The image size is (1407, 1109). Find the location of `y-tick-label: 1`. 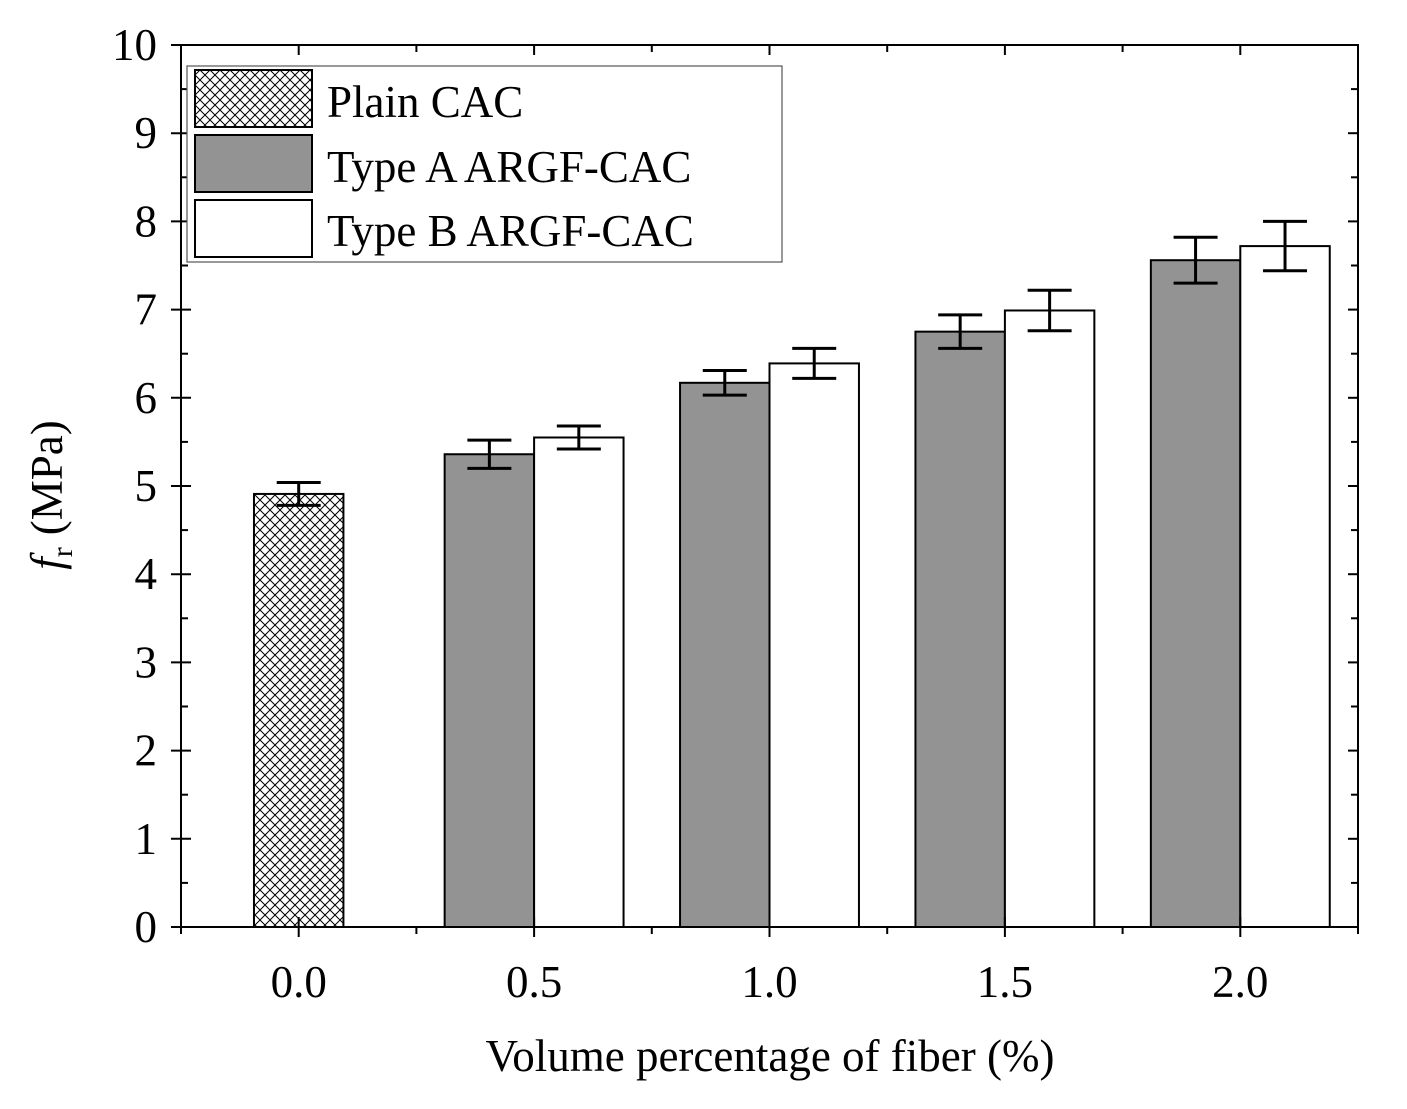

y-tick-label: 1 is located at coordinates (146, 839).